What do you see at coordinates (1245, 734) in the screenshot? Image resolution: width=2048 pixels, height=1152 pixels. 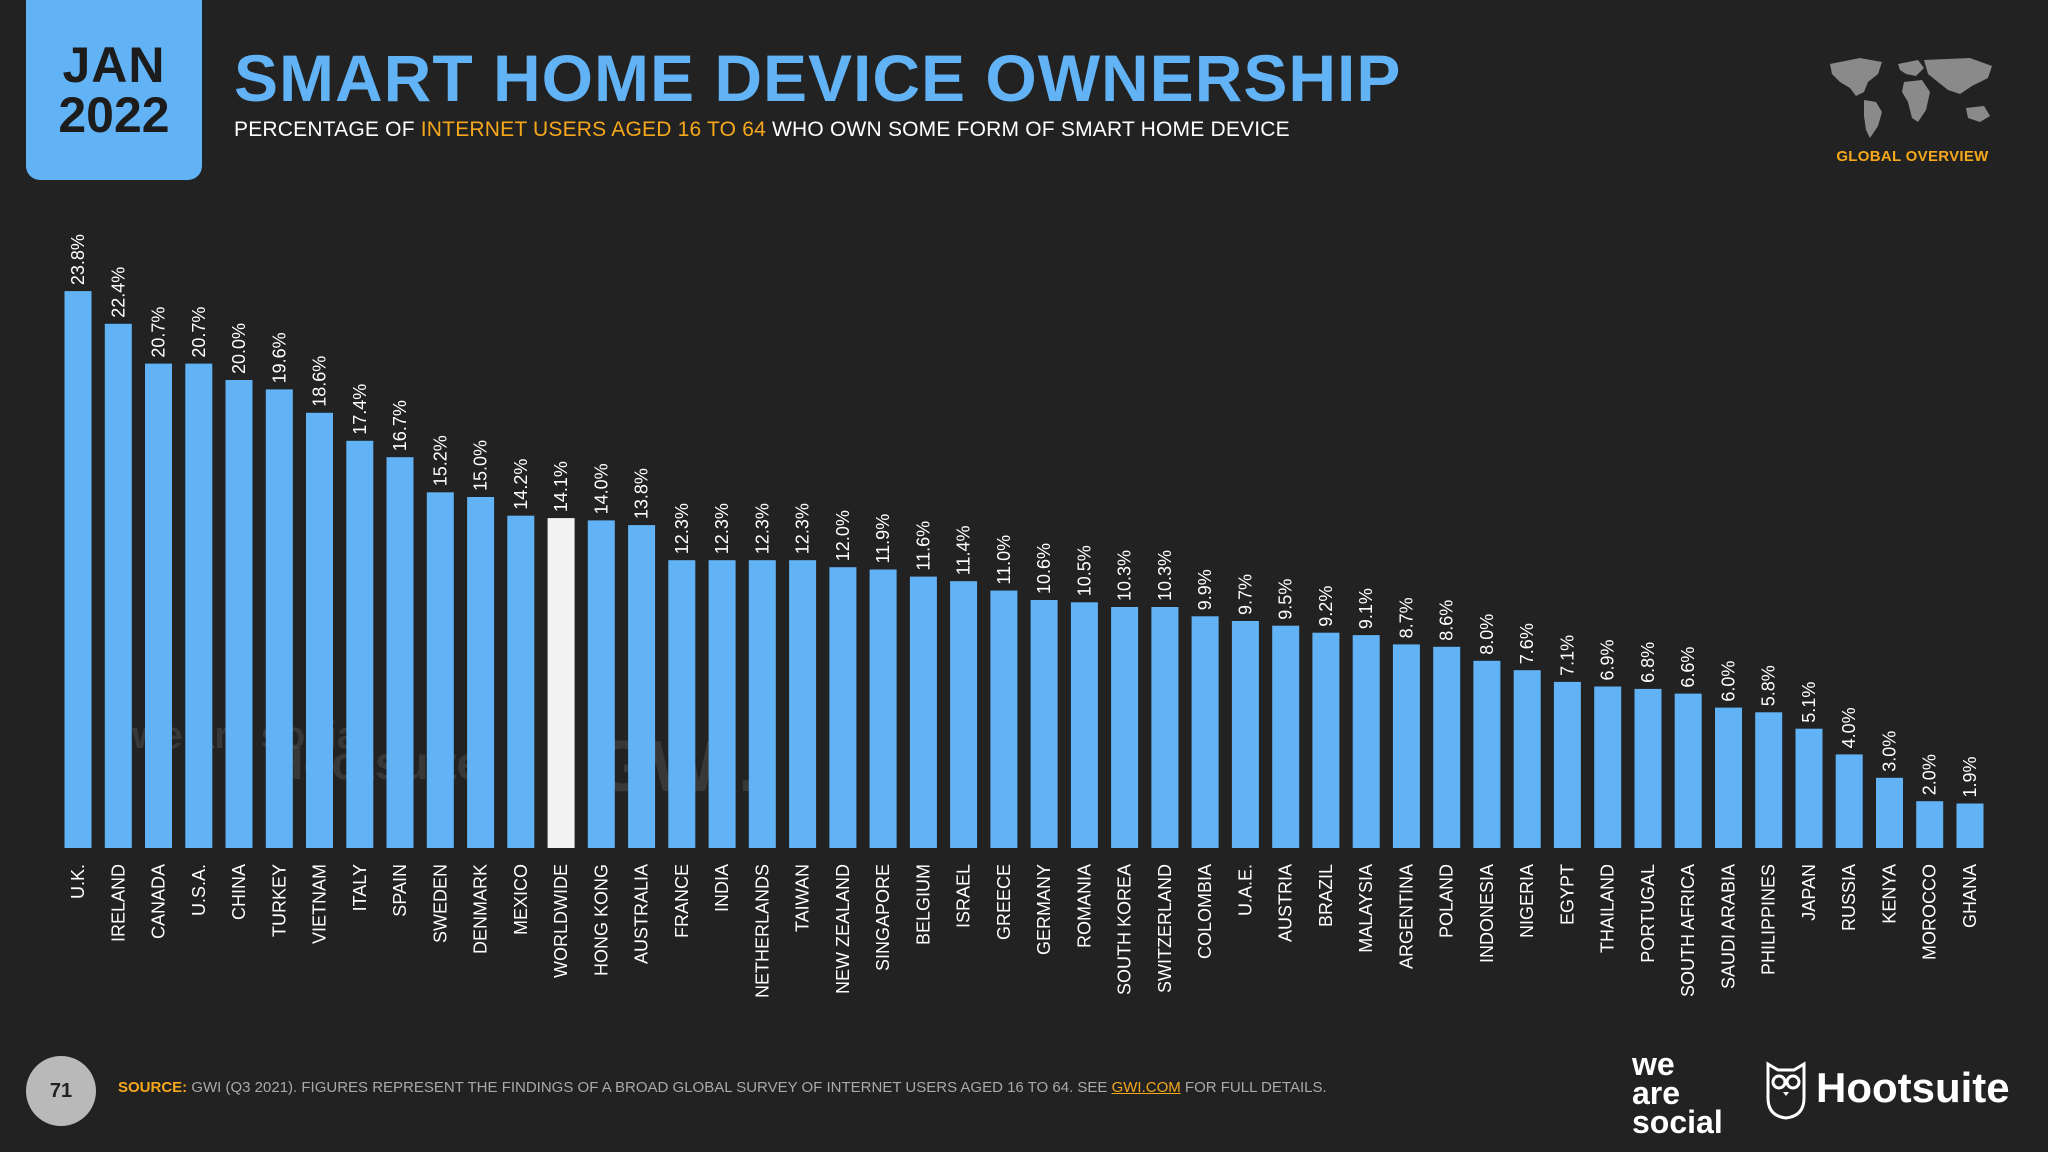 I see `bar-u-a-e-` at bounding box center [1245, 734].